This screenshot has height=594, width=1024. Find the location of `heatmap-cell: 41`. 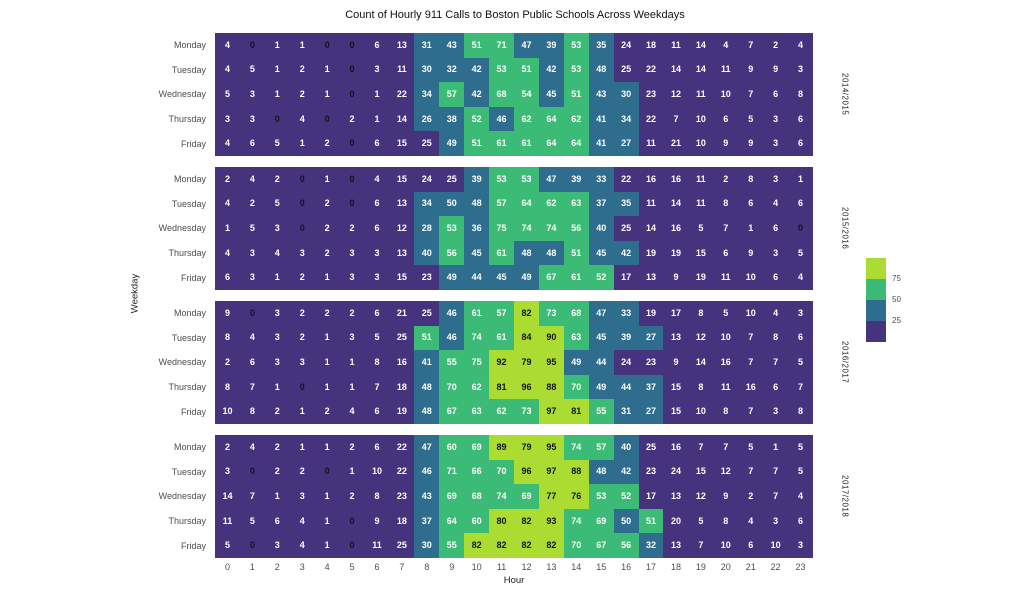

heatmap-cell: 41 is located at coordinates (601, 143).